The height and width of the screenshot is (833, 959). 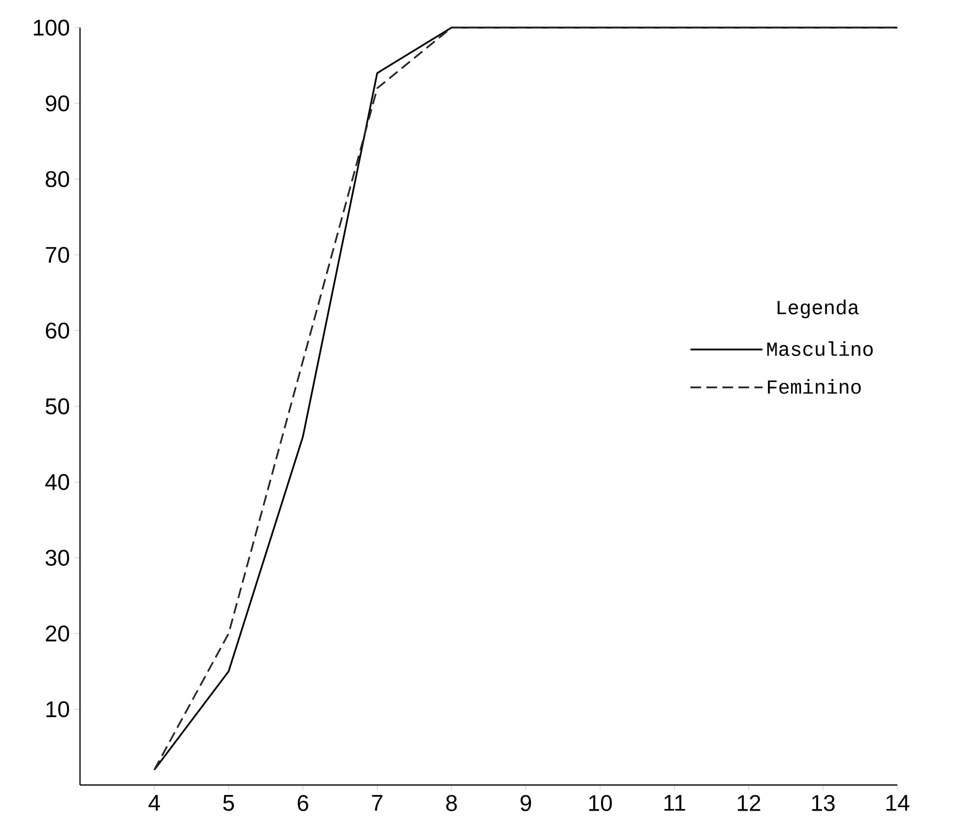 I want to click on x-tick-label: 9, so click(x=526, y=803).